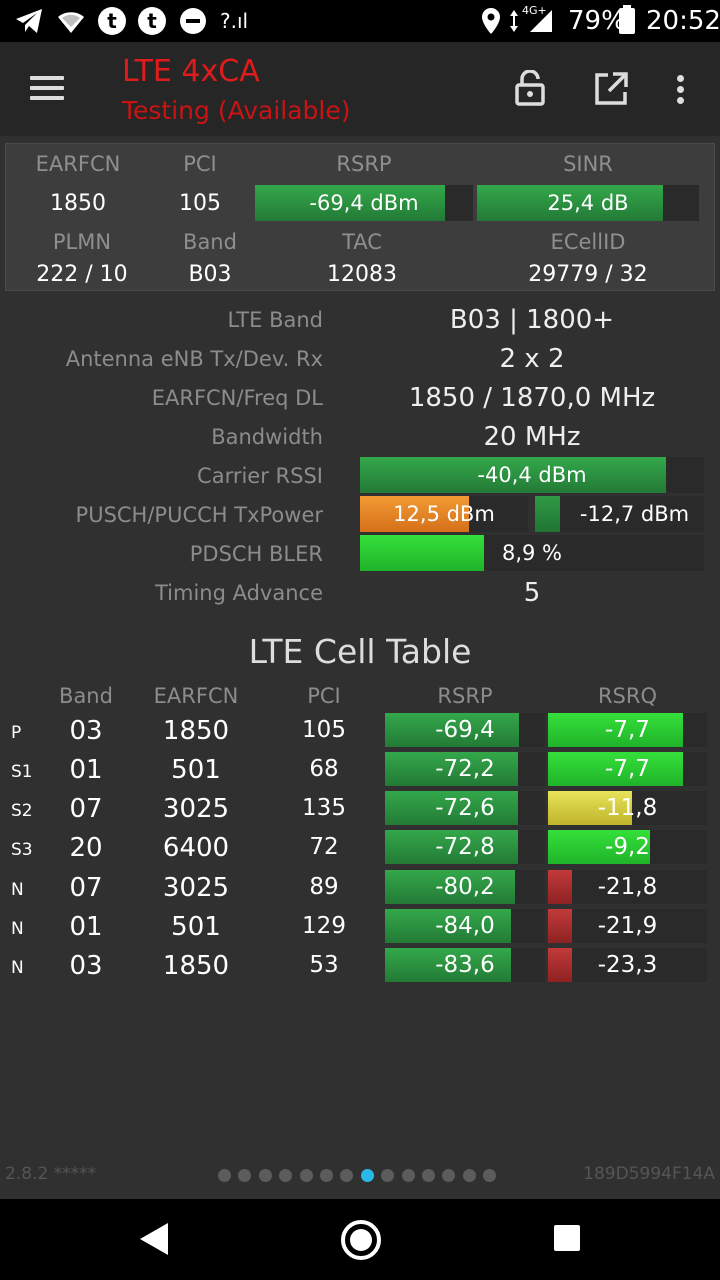 The height and width of the screenshot is (1280, 720). Describe the element at coordinates (78, 203) in the screenshot. I see `summary-earfcn: 1850` at that location.